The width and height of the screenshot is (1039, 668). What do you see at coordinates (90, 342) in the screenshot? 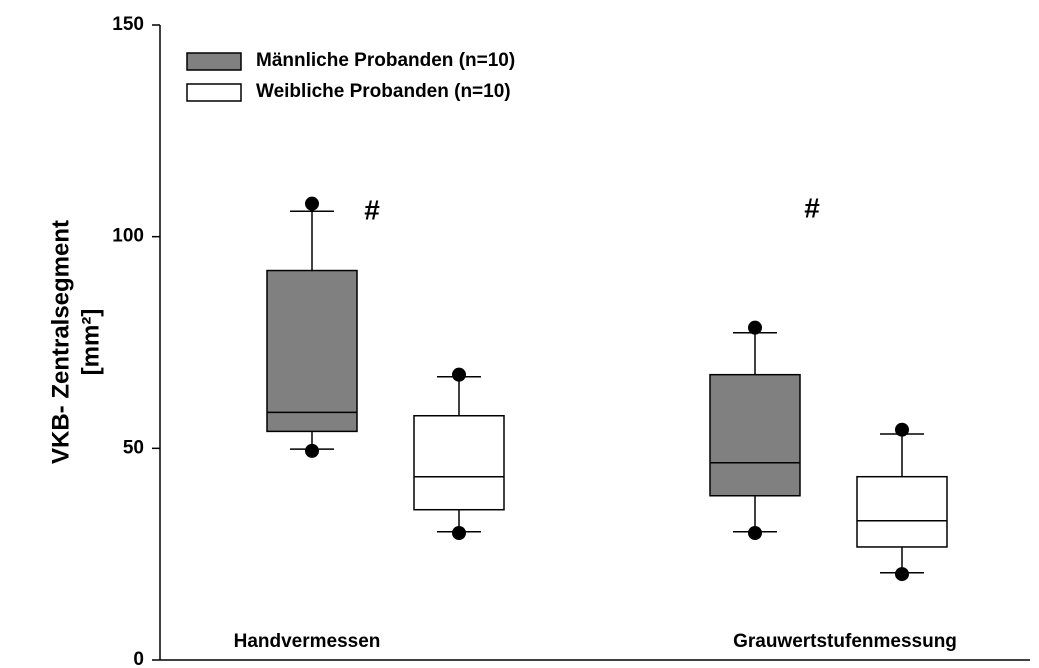
I see `y-axis-label: [mm²]` at bounding box center [90, 342].